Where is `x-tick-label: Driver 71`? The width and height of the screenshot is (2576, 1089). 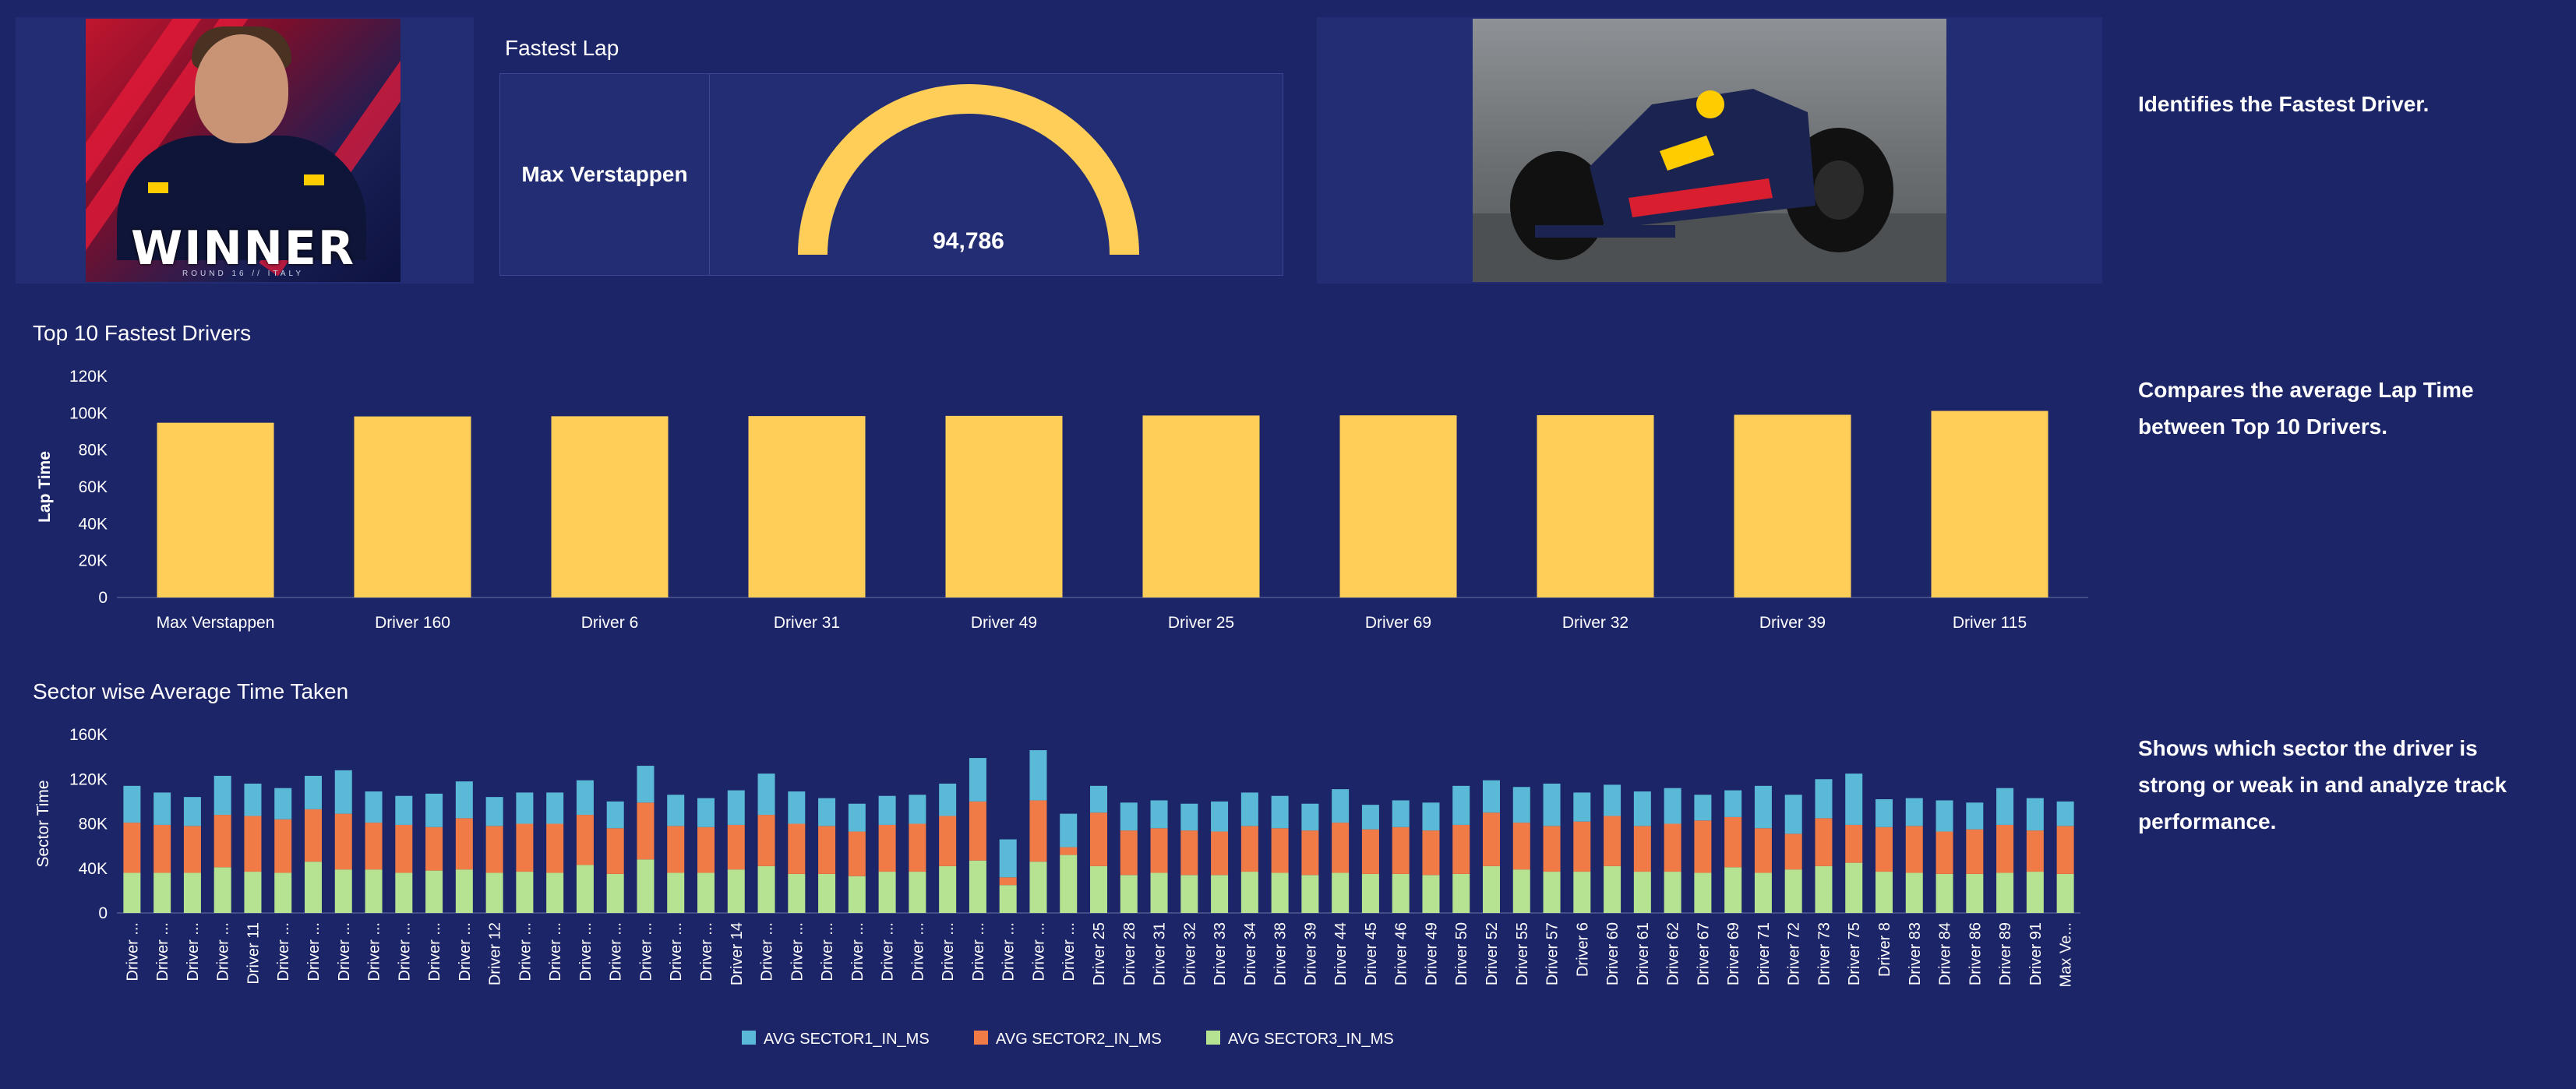
x-tick-label: Driver 71 is located at coordinates (1764, 953).